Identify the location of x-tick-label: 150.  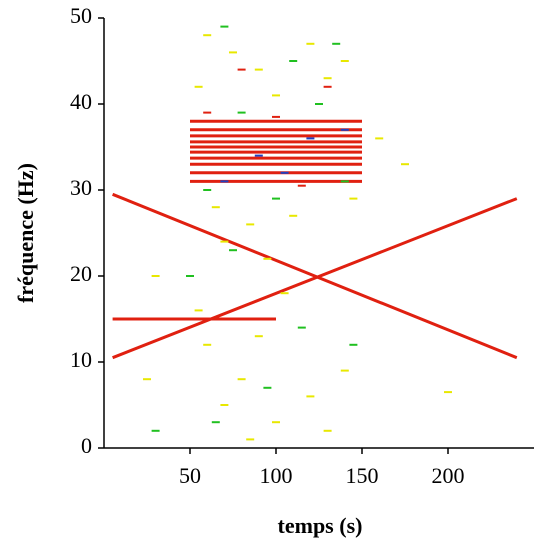
(362, 475).